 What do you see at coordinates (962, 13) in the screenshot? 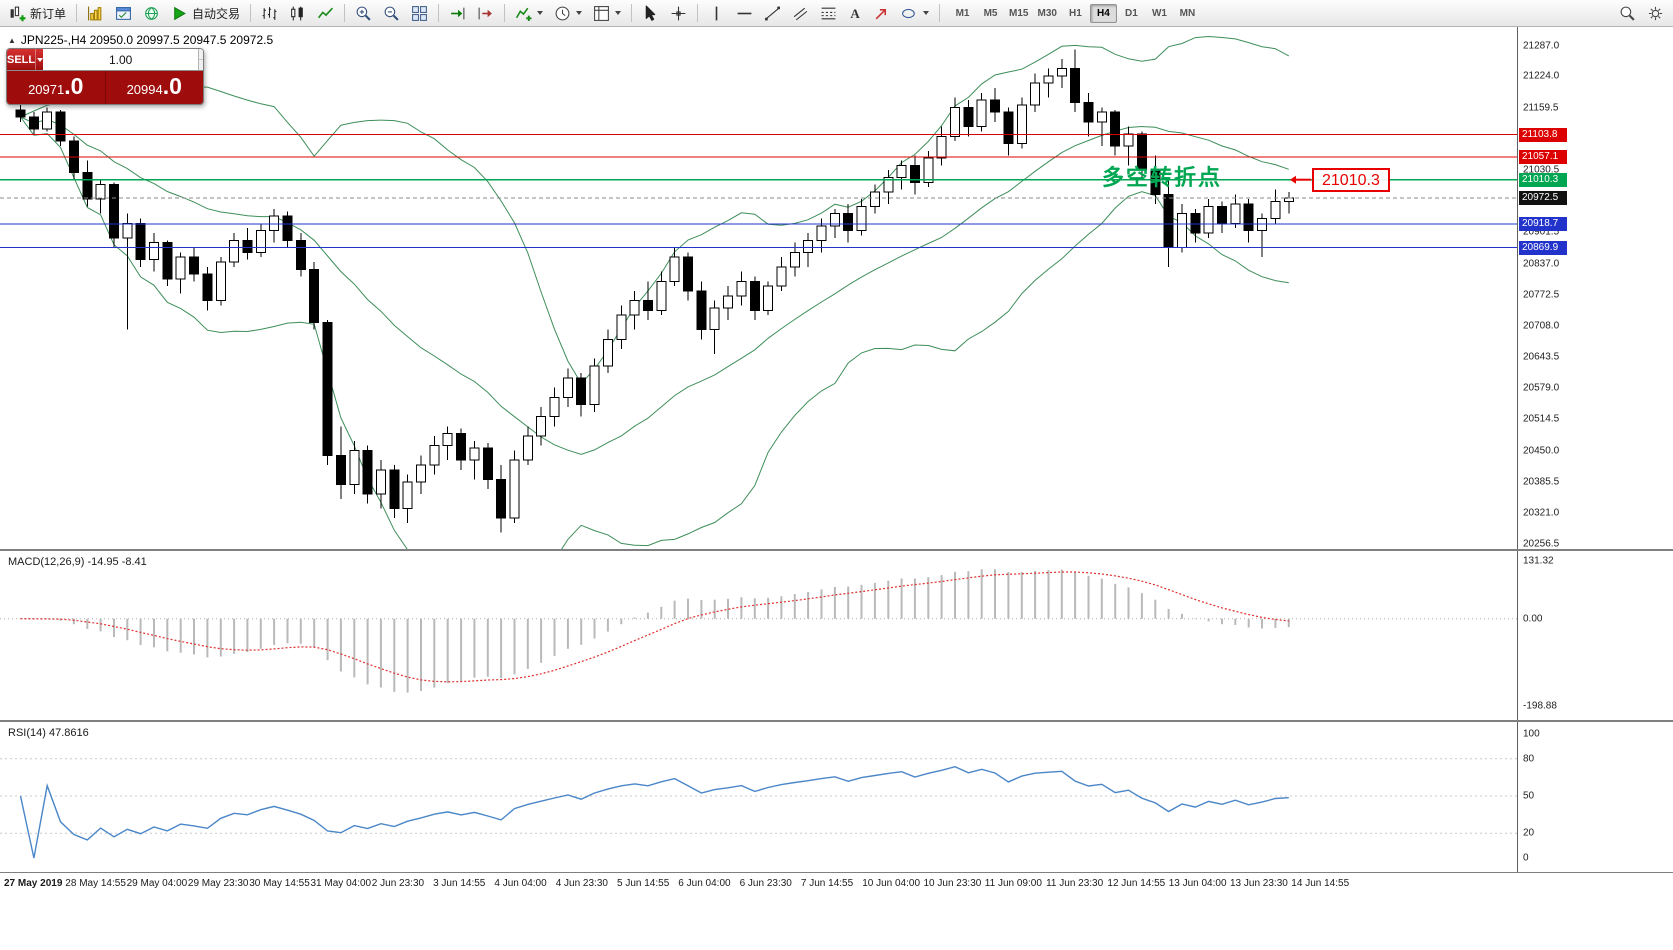
I see `timeframe-m1: M1` at bounding box center [962, 13].